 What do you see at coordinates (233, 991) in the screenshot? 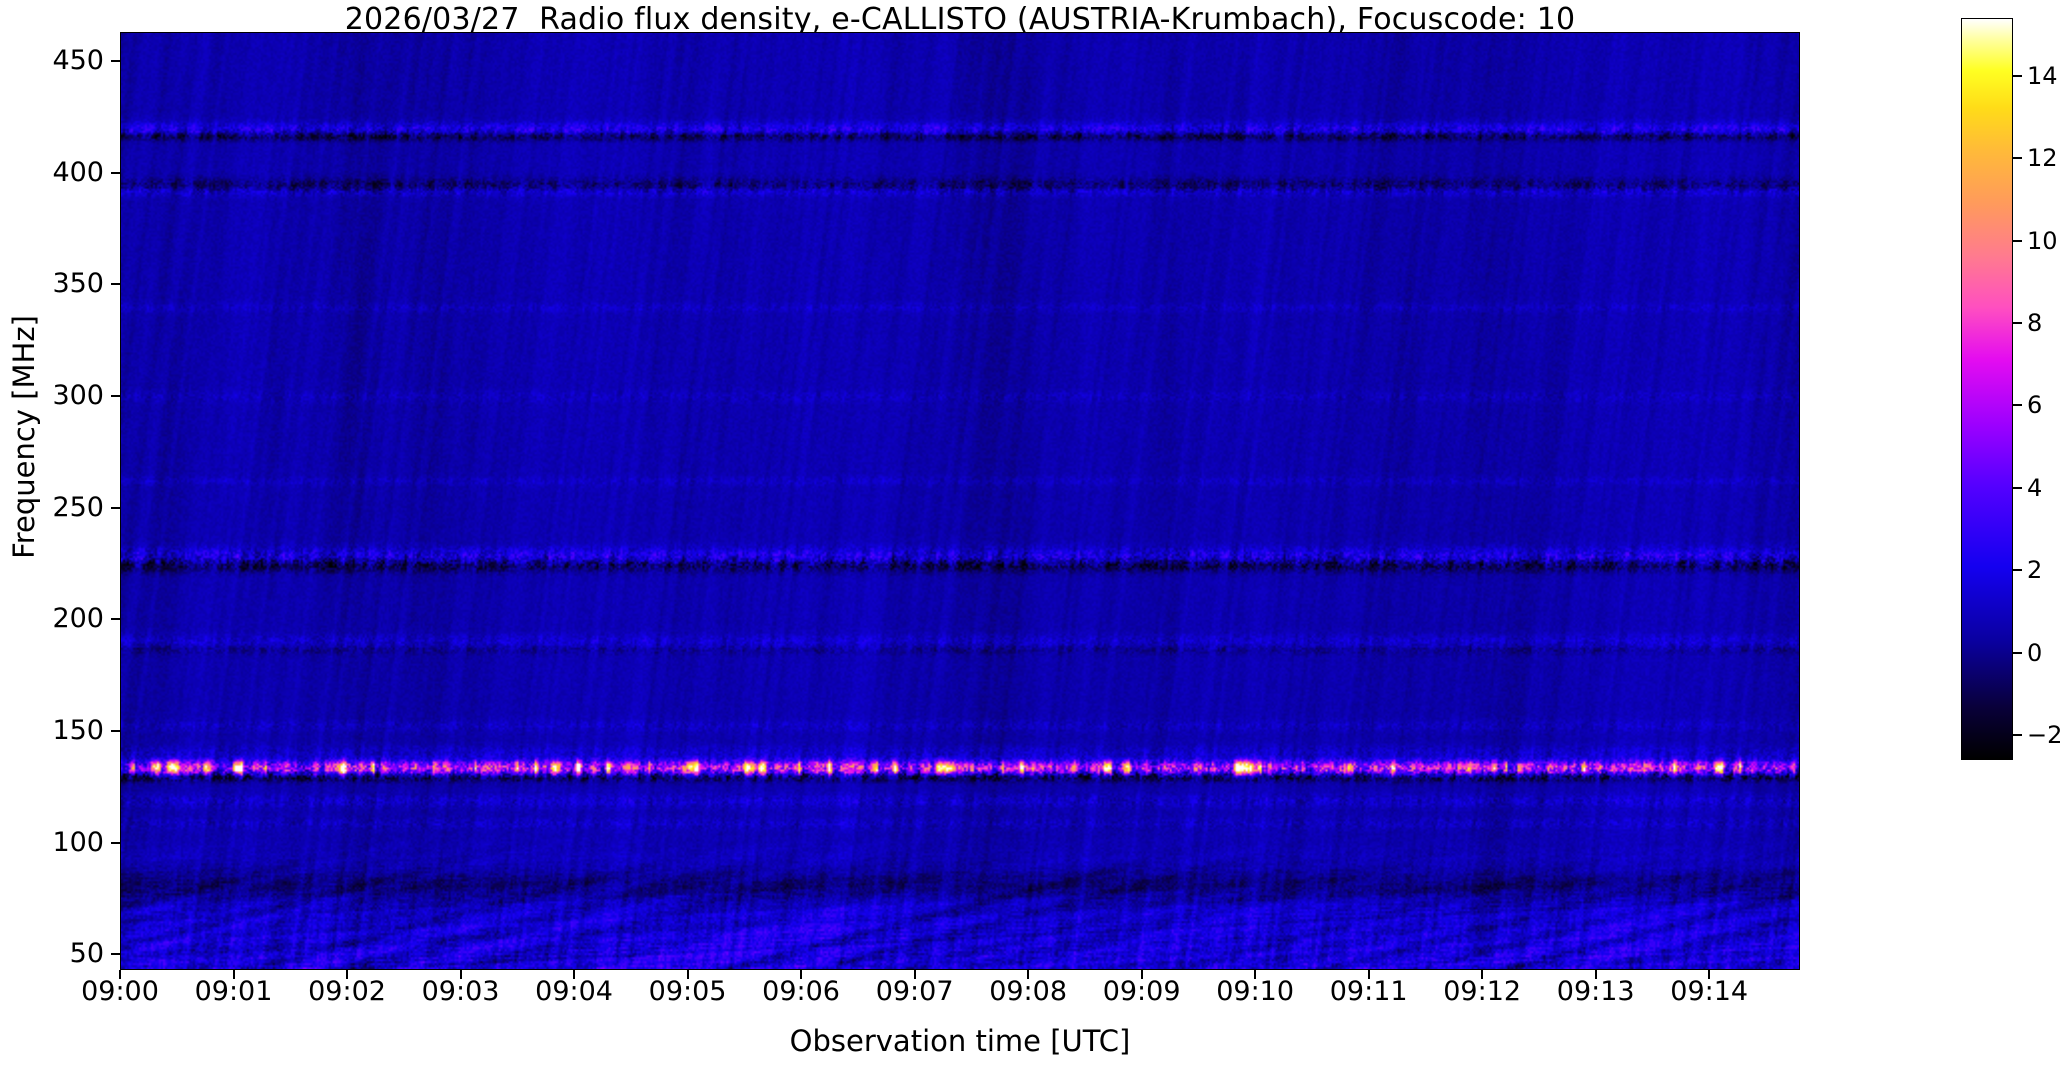
I see `x-tick-label: 09:01` at bounding box center [233, 991].